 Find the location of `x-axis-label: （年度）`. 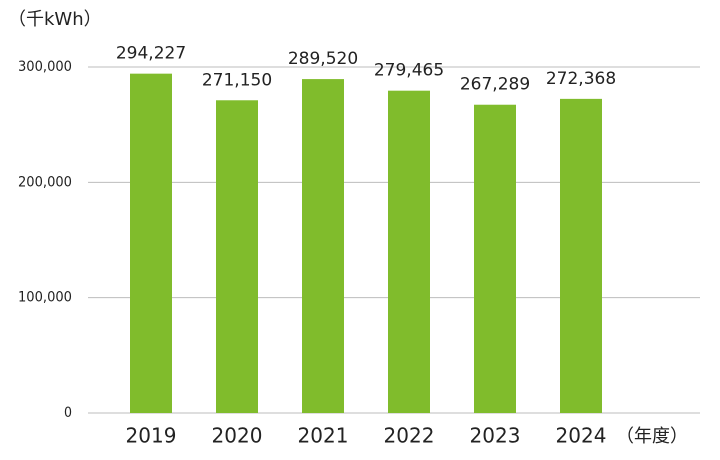

x-axis-label: （年度） is located at coordinates (652, 436).